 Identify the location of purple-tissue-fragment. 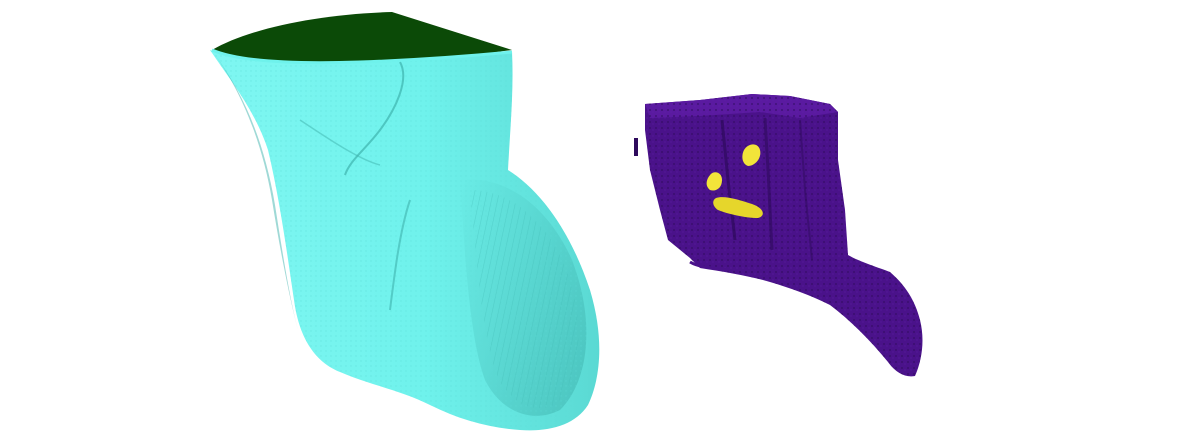
(636, 147).